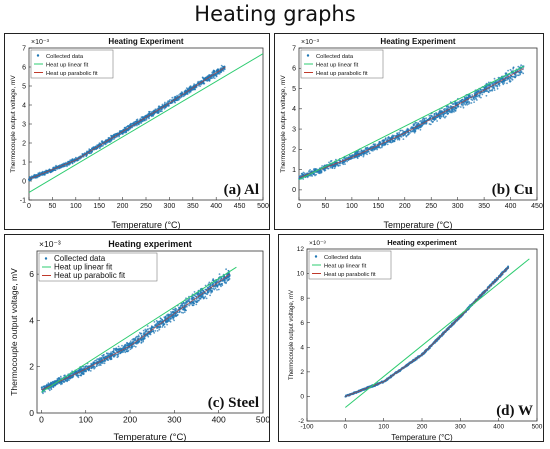 The width and height of the screenshot is (550, 449). Describe the element at coordinates (150, 244) in the screenshot. I see `chart-title: Heating experiment` at that location.